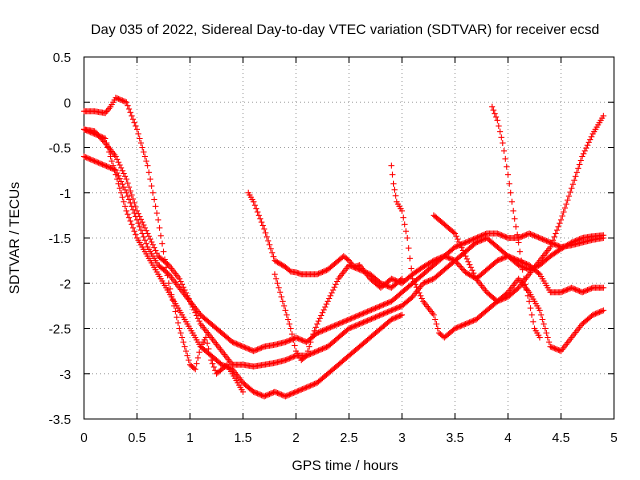 The image size is (640, 480). Describe the element at coordinates (507, 437) in the screenshot. I see `x-tick-label: 4` at that location.